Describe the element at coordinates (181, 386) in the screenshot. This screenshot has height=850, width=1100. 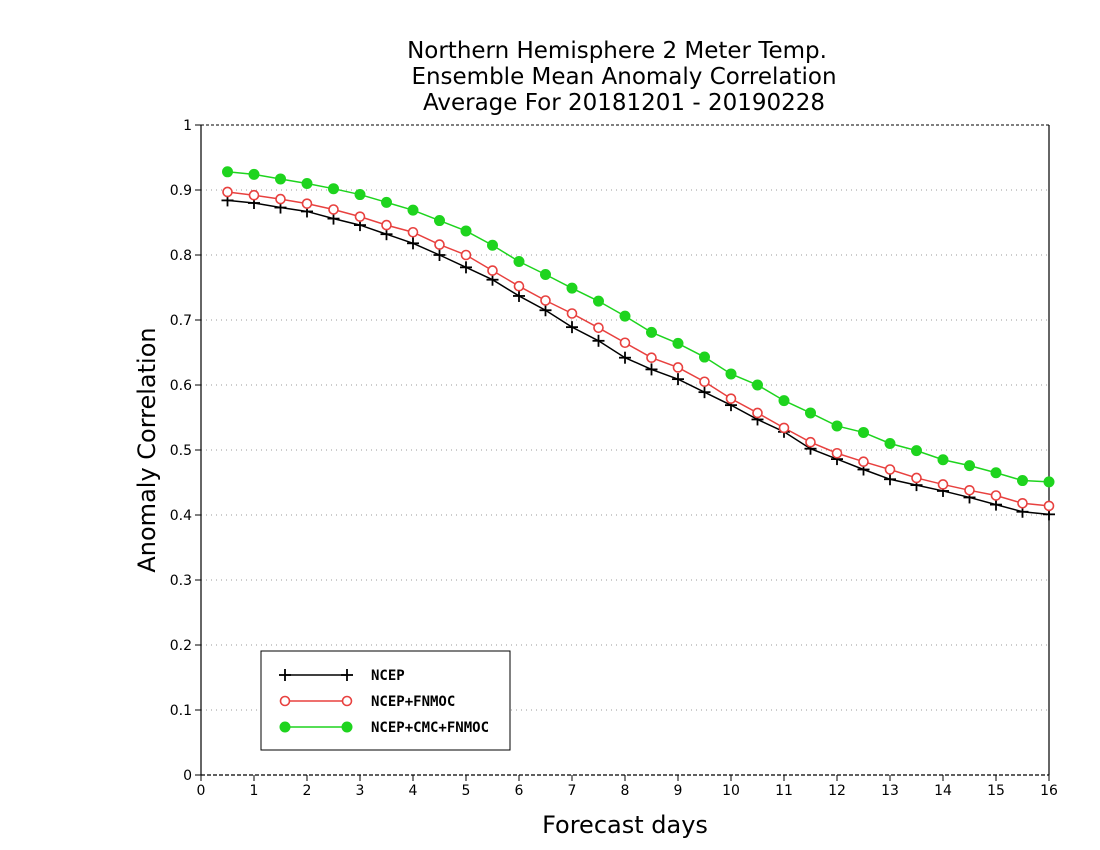
I see `y-tick-label: 0.6` at that location.